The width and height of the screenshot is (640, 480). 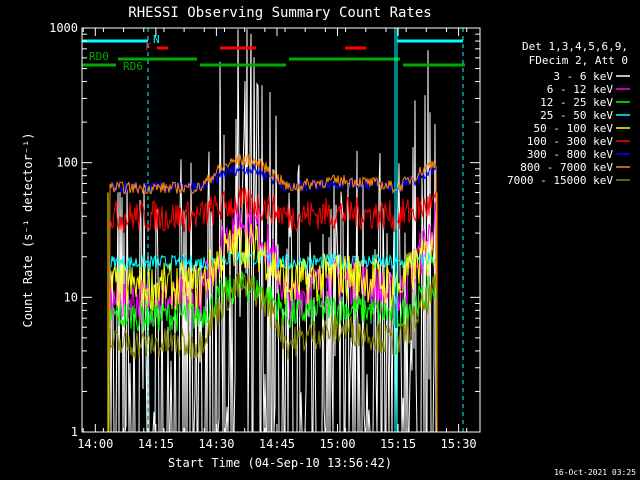 What do you see at coordinates (398, 444) in the screenshot?
I see `x-tick-label: 15:15` at bounding box center [398, 444].